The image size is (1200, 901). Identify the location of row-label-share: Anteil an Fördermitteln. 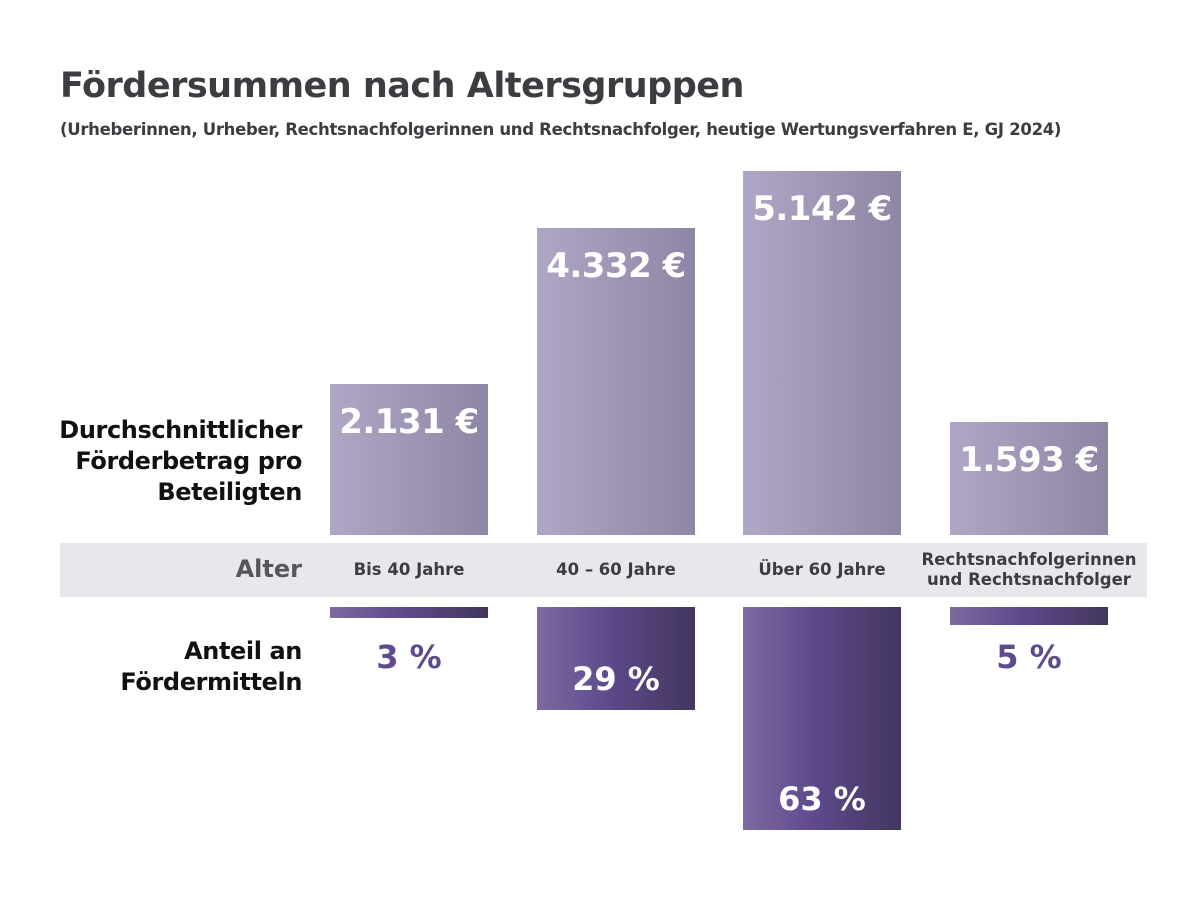
(211, 666).